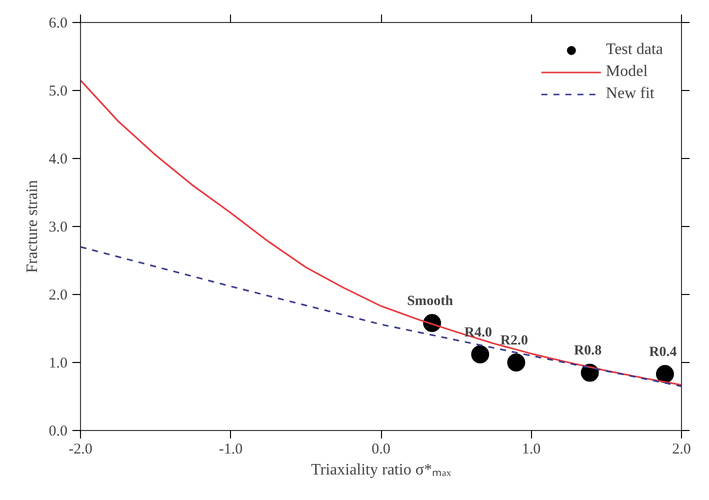 This screenshot has height=500, width=709. I want to click on legend-label: New fit, so click(630, 94).